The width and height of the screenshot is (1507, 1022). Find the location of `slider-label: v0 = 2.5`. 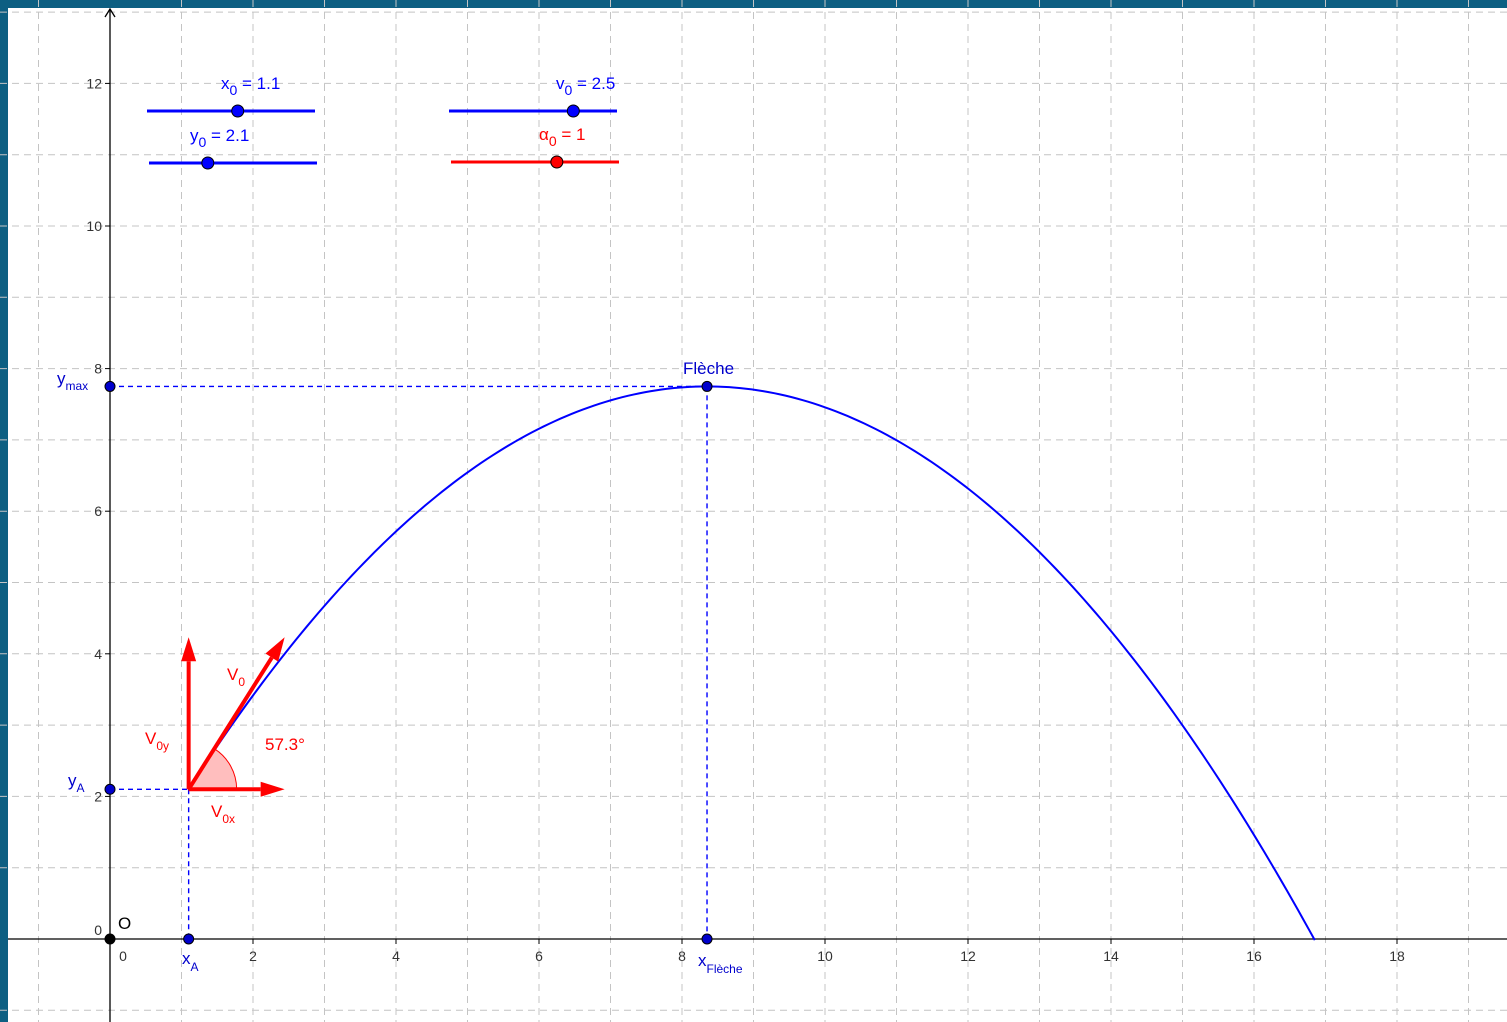

slider-label: v0 = 2.5 is located at coordinates (585, 86).